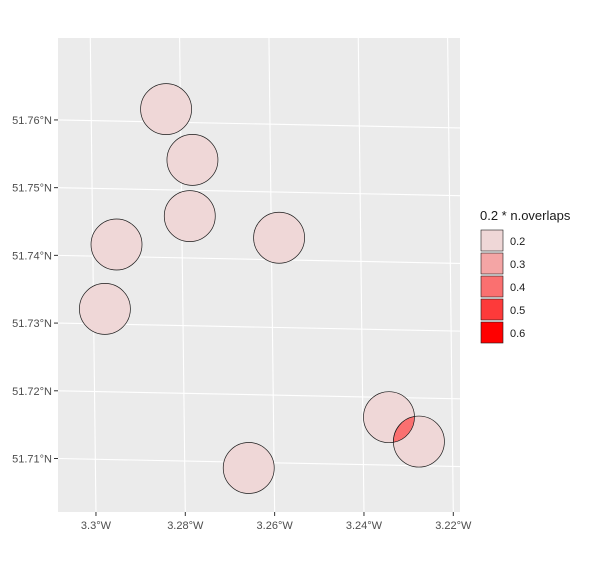 The height and width of the screenshot is (572, 596). I want to click on legend-label: 0.5, so click(517, 311).